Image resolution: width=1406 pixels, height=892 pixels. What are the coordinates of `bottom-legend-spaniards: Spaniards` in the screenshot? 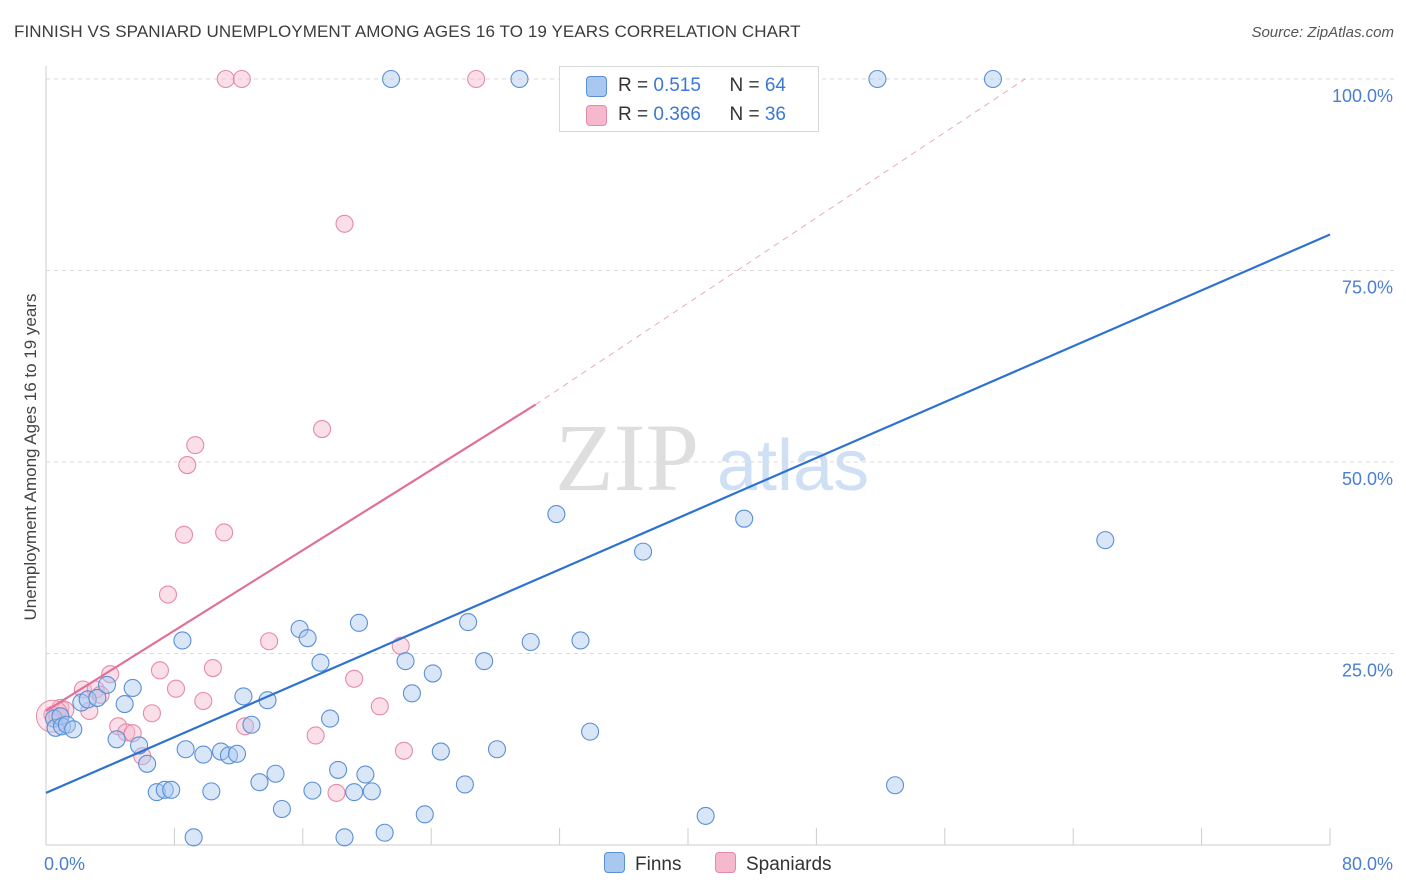 It's located at (773, 864).